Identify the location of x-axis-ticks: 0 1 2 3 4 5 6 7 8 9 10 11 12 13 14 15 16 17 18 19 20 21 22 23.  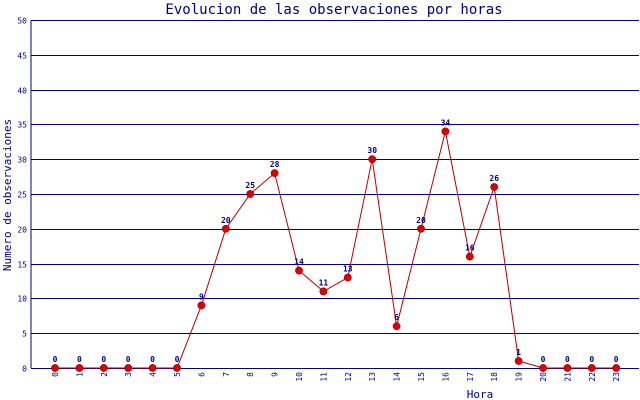
(336, 377).